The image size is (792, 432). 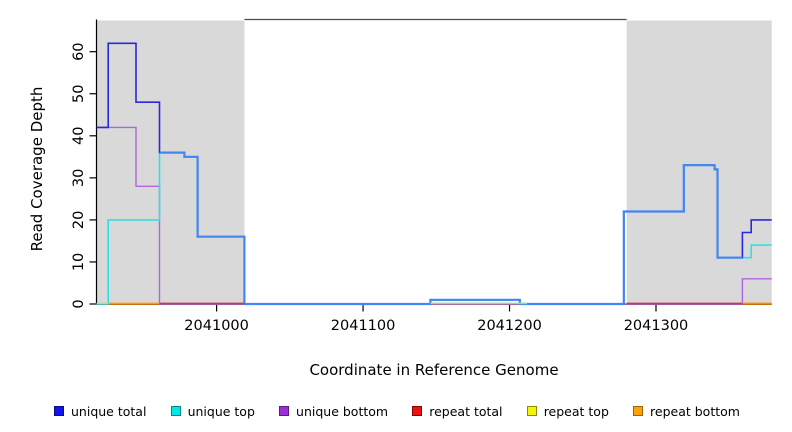 What do you see at coordinates (79, 303) in the screenshot?
I see `y-tick-label: 0` at bounding box center [79, 303].